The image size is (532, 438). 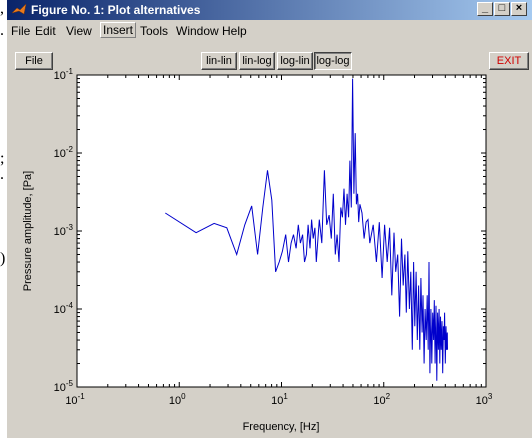 What do you see at coordinates (64, 386) in the screenshot?
I see `y-tick-label: 10⁻⁵` at bounding box center [64, 386].